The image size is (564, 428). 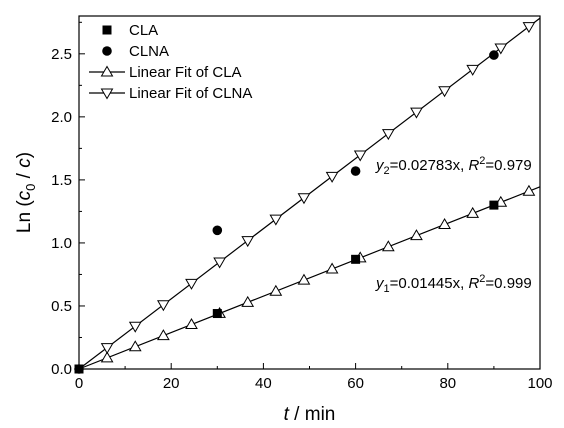 What do you see at coordinates (482, 279) in the screenshot?
I see `annot-cla-sup: 2` at bounding box center [482, 279].